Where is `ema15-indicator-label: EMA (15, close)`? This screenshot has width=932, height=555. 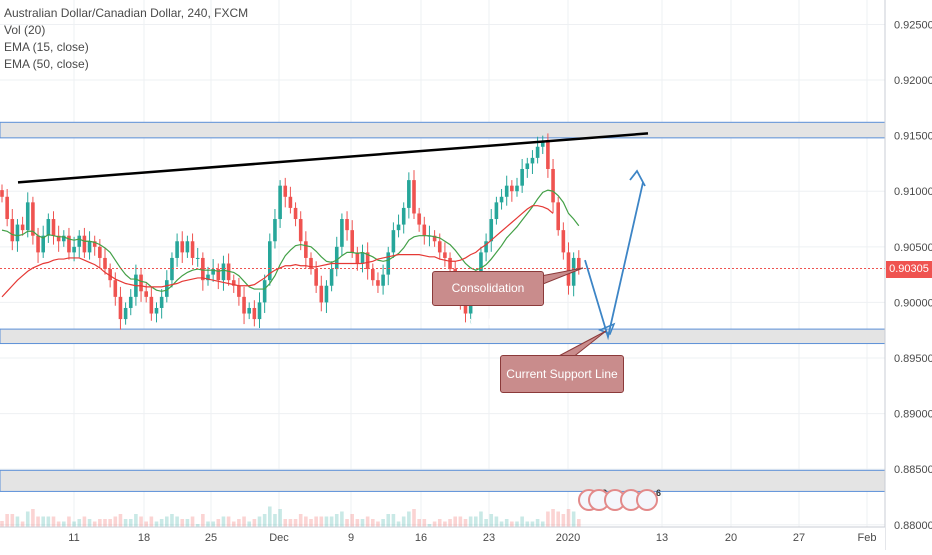 ema15-indicator-label: EMA (15, close) is located at coordinates (46, 47).